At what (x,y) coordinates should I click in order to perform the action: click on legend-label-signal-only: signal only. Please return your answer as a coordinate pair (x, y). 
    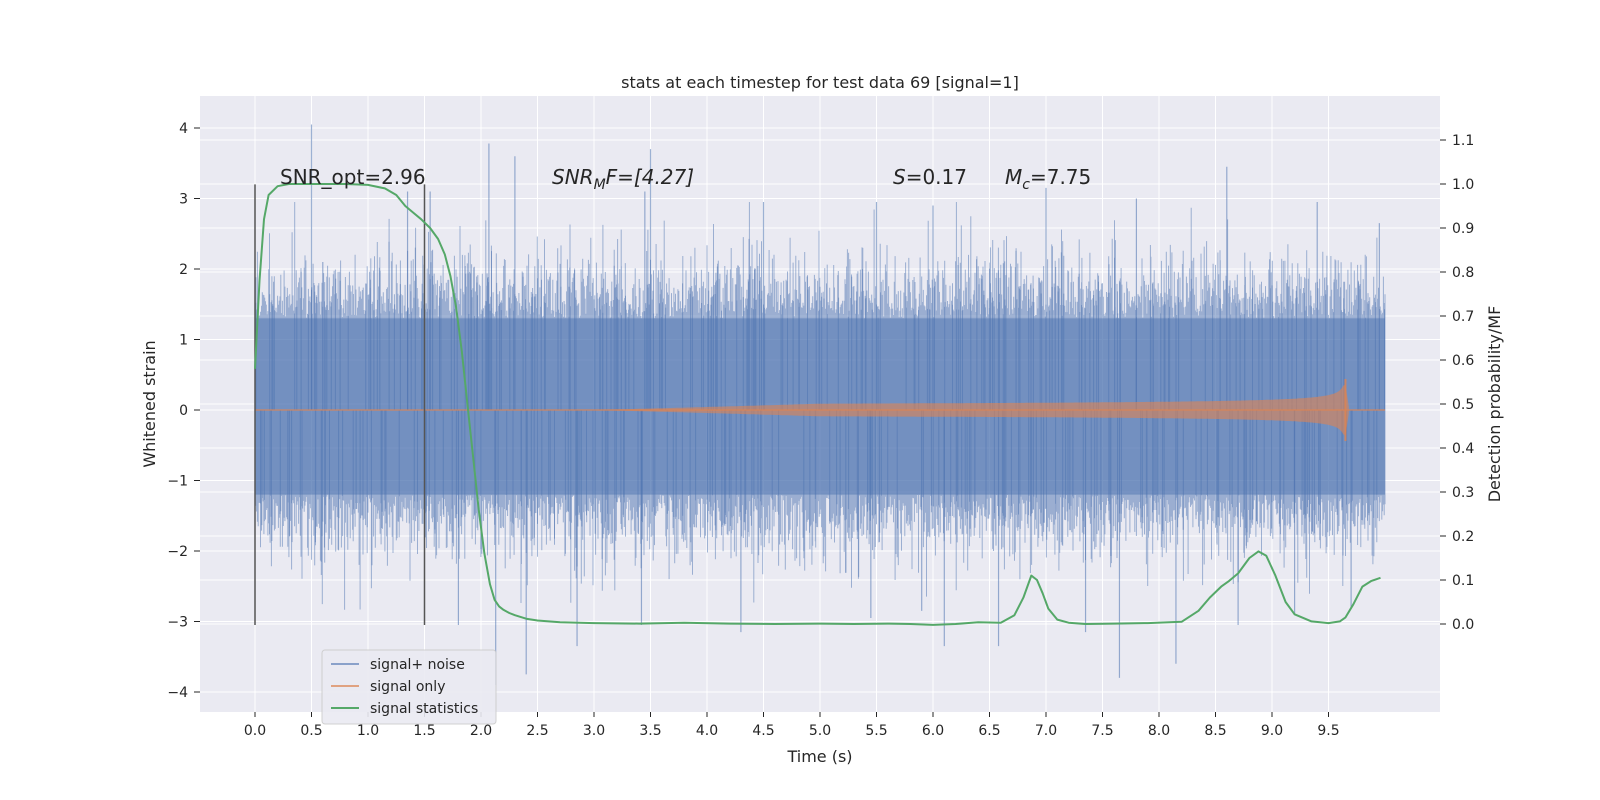
    Looking at the image, I should click on (407, 687).